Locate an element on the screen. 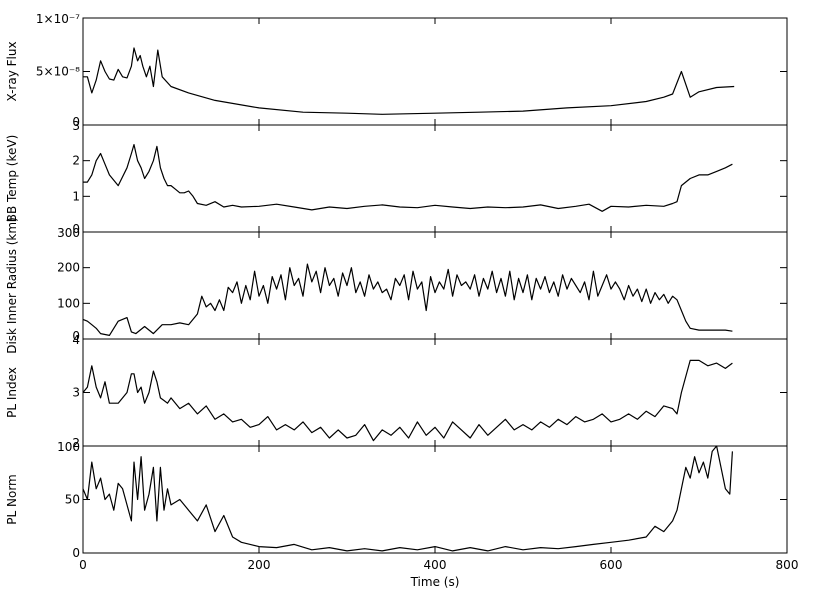 The height and width of the screenshot is (594, 830). y-tick-label: 200 is located at coordinates (68, 268).